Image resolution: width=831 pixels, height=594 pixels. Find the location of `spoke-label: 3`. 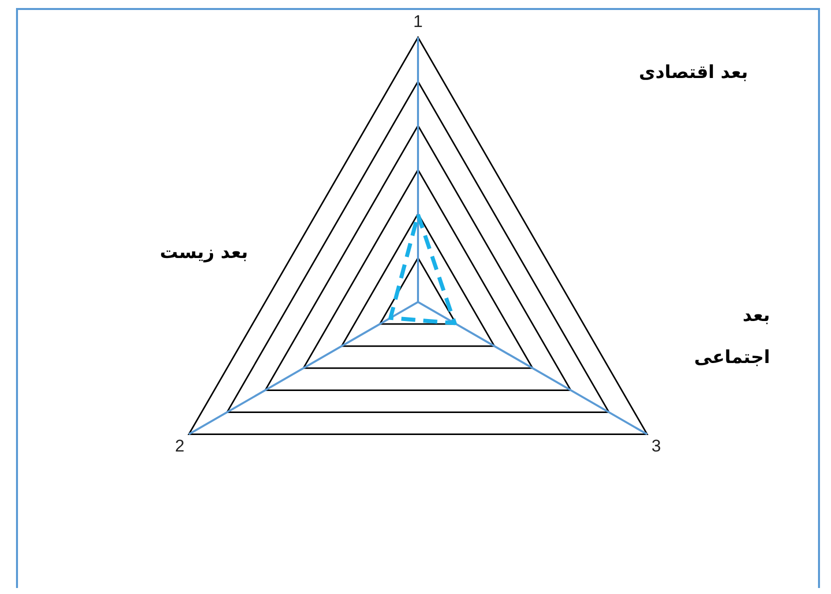

spoke-label: 3 is located at coordinates (656, 446).